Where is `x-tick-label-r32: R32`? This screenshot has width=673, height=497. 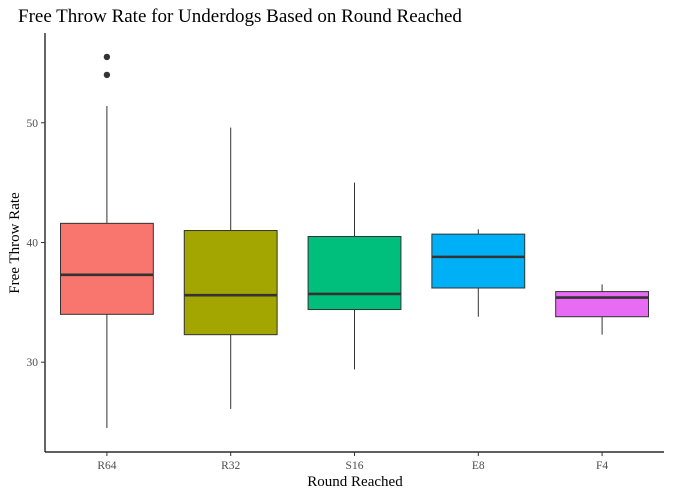
x-tick-label-r32: R32 is located at coordinates (230, 466).